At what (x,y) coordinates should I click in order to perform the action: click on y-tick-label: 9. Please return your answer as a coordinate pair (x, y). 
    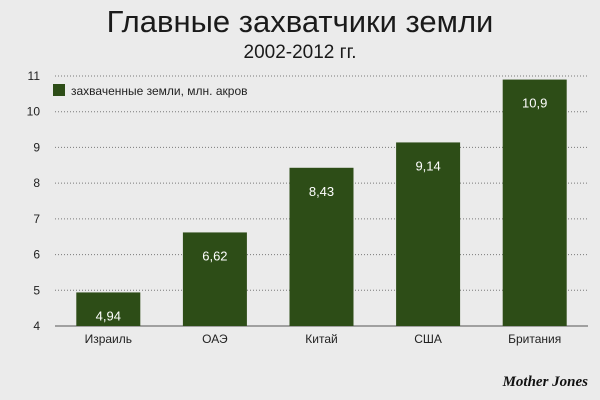
    Looking at the image, I should click on (36, 147).